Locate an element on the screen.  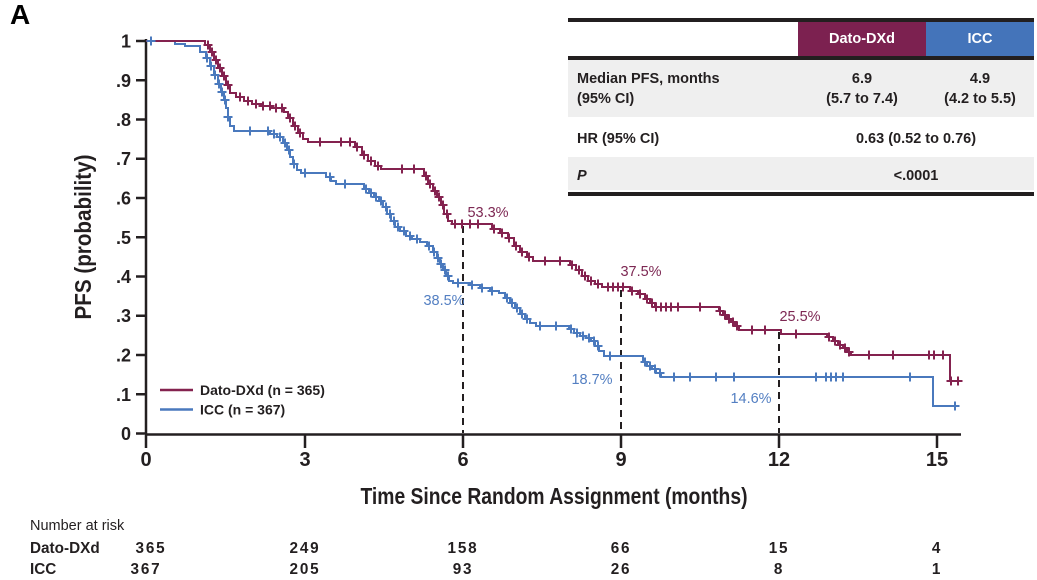
svg-text: 367 is located at coordinates (146, 569).